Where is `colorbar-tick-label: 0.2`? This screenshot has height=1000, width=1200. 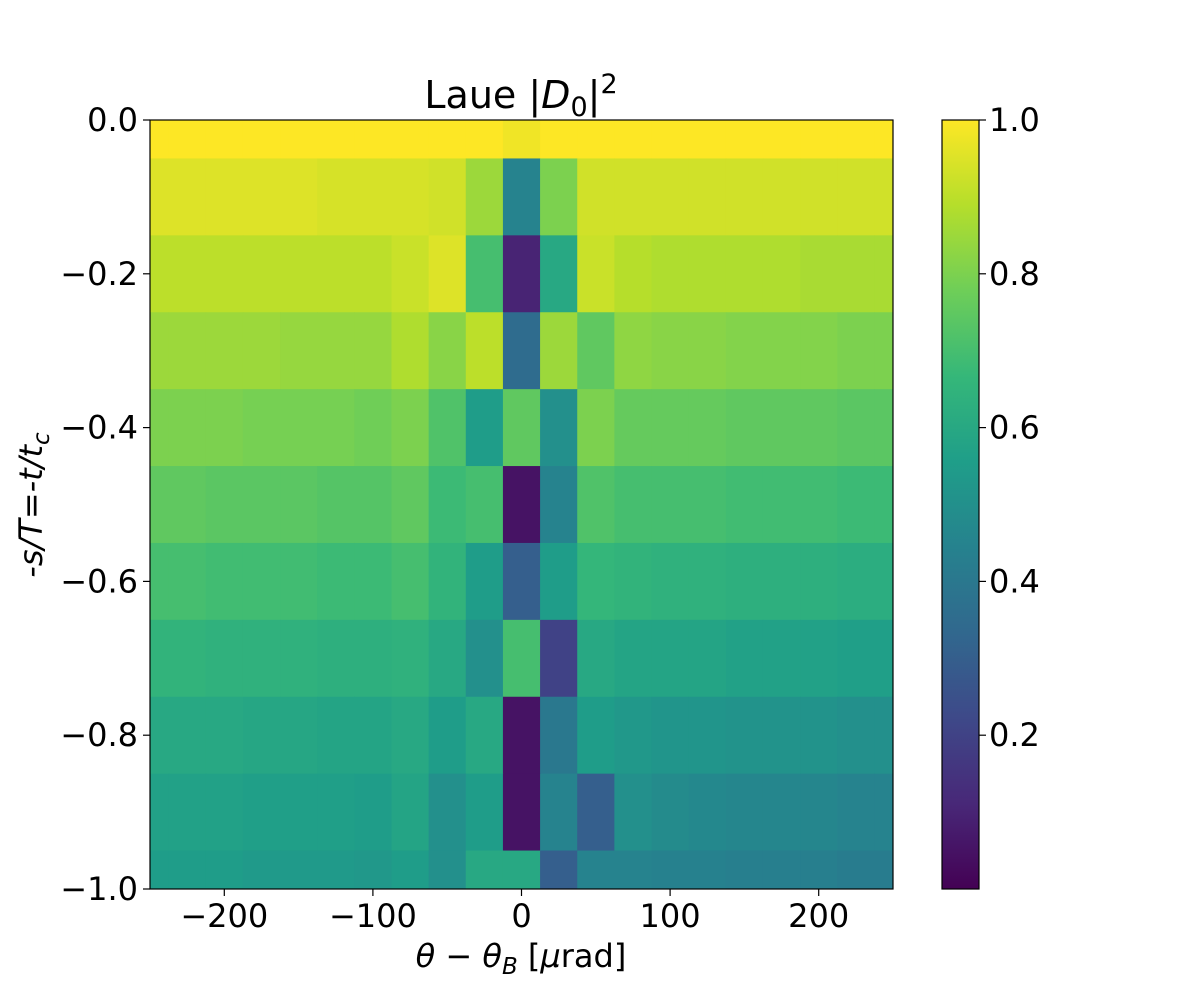
colorbar-tick-label: 0.2 is located at coordinates (1014, 735).